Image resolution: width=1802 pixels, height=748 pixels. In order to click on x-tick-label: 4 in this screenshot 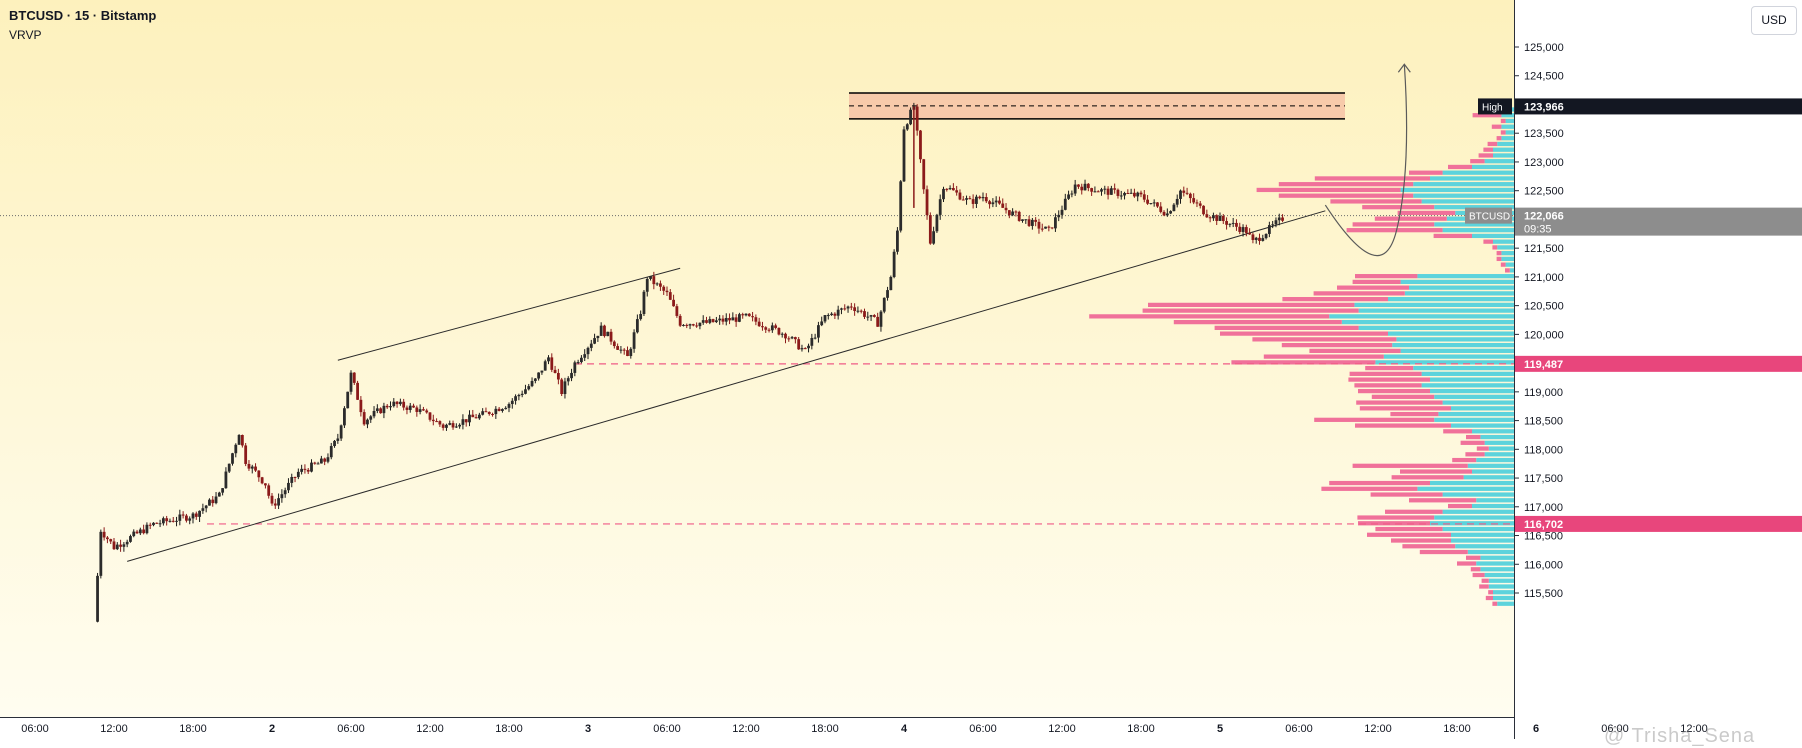, I will do `click(904, 729)`.